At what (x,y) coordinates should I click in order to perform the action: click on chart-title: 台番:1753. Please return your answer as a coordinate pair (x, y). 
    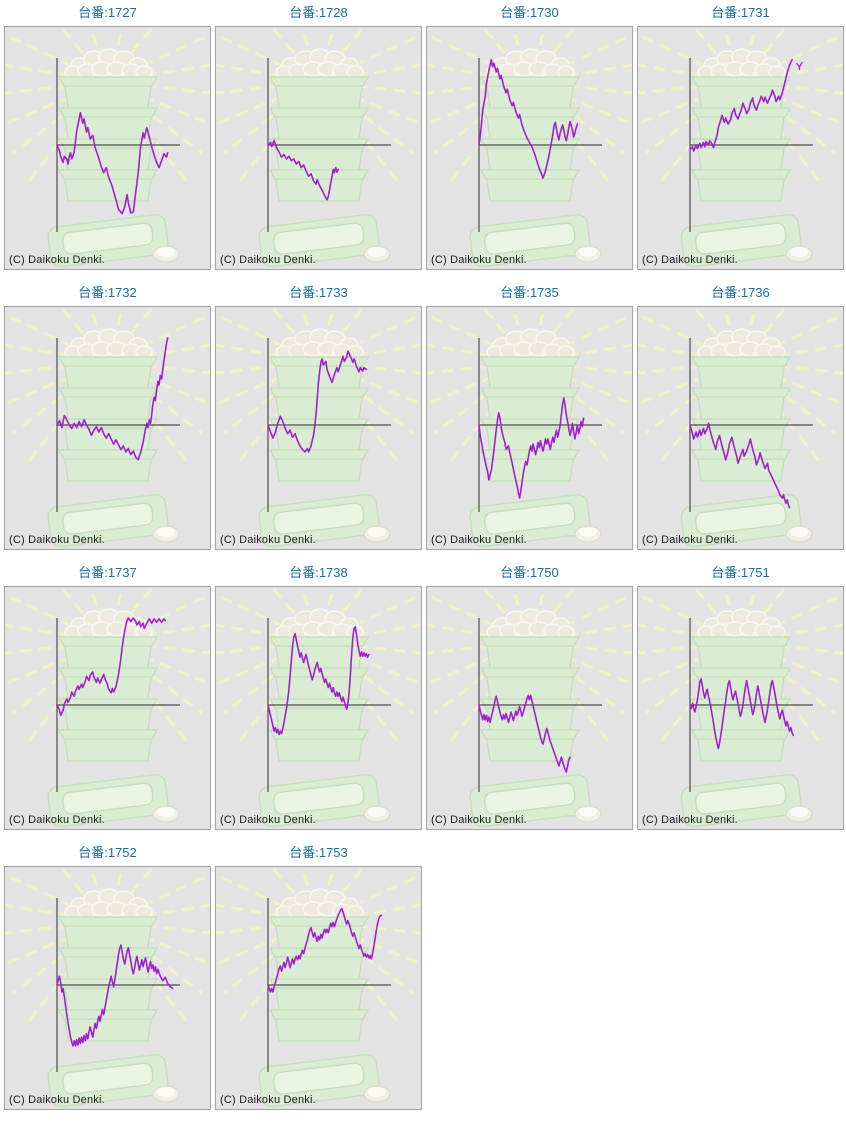
    Looking at the image, I should click on (318, 852).